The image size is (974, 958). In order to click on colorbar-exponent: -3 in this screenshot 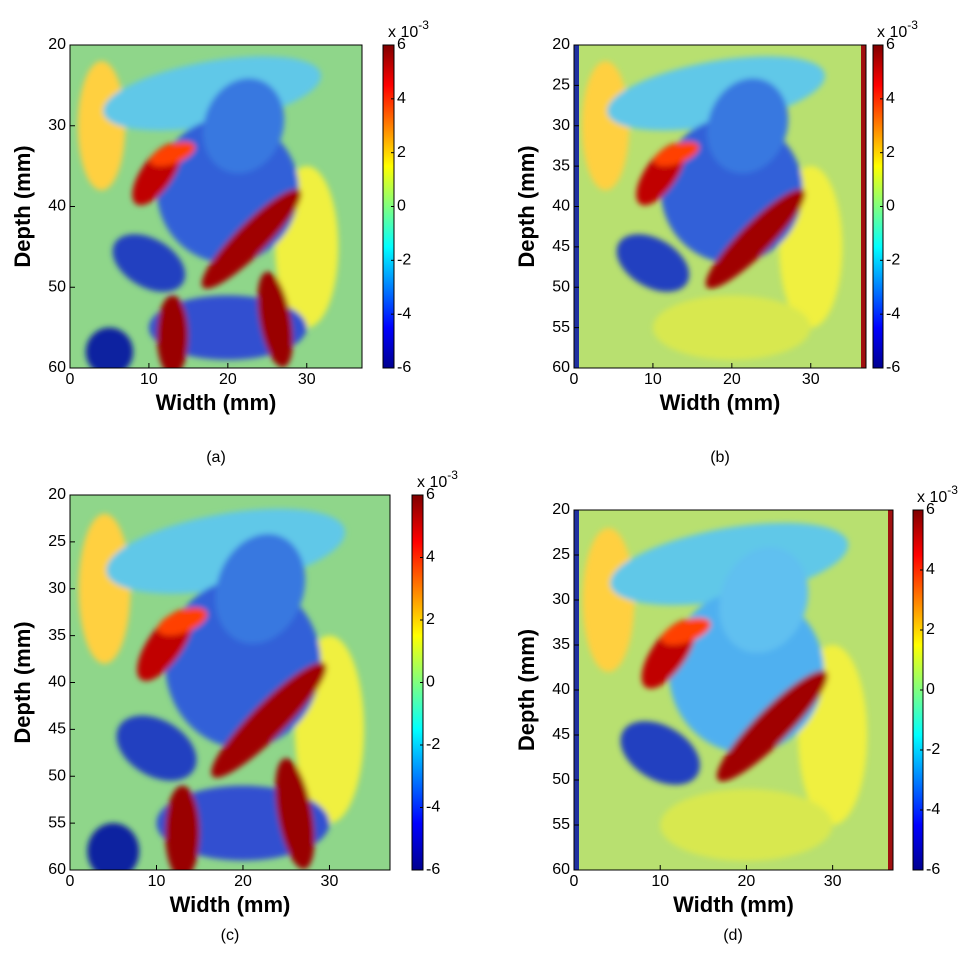, I will do `click(952, 490)`.